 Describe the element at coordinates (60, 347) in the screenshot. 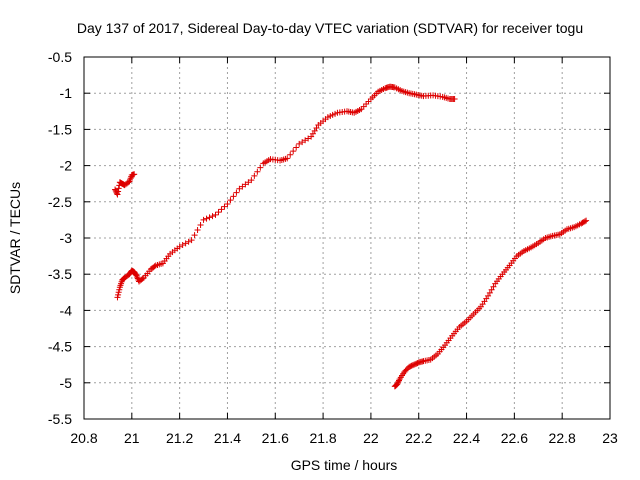

I see `y-tick-label: -4.5` at that location.